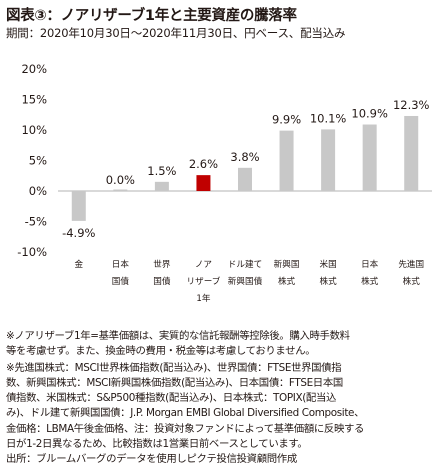  I want to click on data-label: 10.1%, so click(328, 118).